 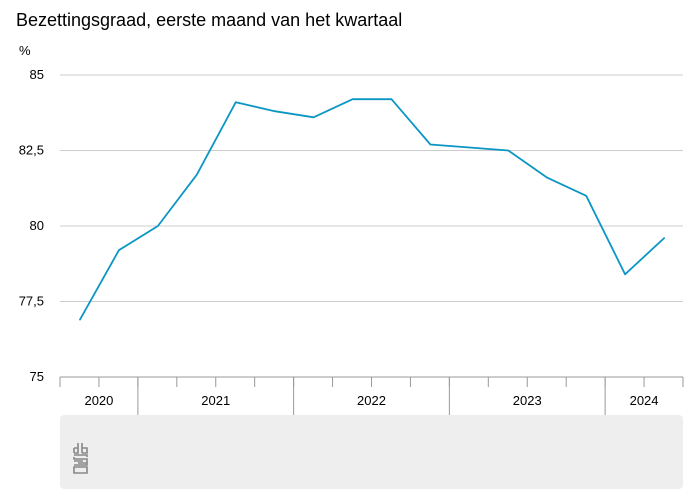 I want to click on x-year-label: 2023, so click(x=527, y=400).